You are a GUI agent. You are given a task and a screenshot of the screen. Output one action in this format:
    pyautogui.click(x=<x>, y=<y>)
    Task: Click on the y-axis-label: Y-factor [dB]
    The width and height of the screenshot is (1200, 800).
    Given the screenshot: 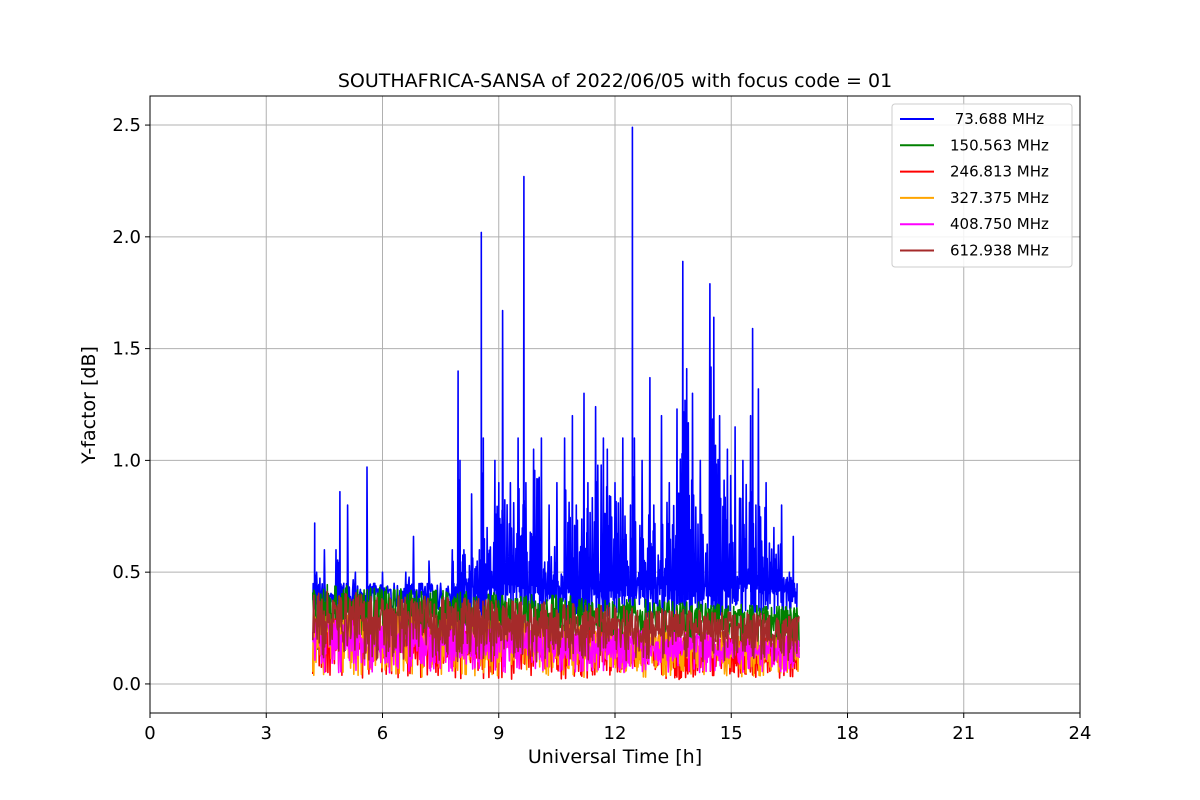 What is the action you would take?
    pyautogui.click(x=89, y=405)
    